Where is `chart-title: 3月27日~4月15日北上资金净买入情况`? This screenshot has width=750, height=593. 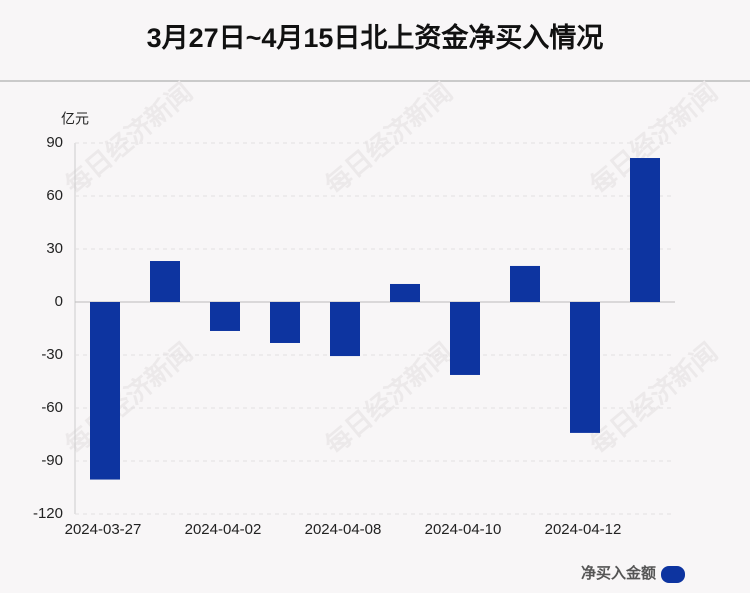 chart-title: 3月27日~4月15日北上资金净买入情况 is located at coordinates (375, 37).